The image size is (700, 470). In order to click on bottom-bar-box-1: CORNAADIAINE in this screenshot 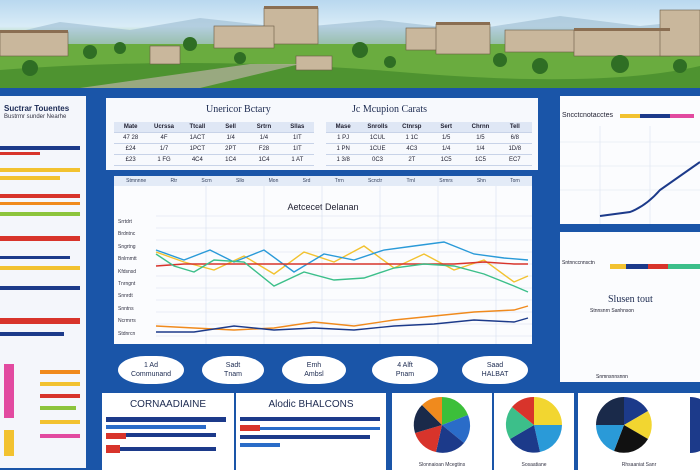, I will do `click(168, 431)`.